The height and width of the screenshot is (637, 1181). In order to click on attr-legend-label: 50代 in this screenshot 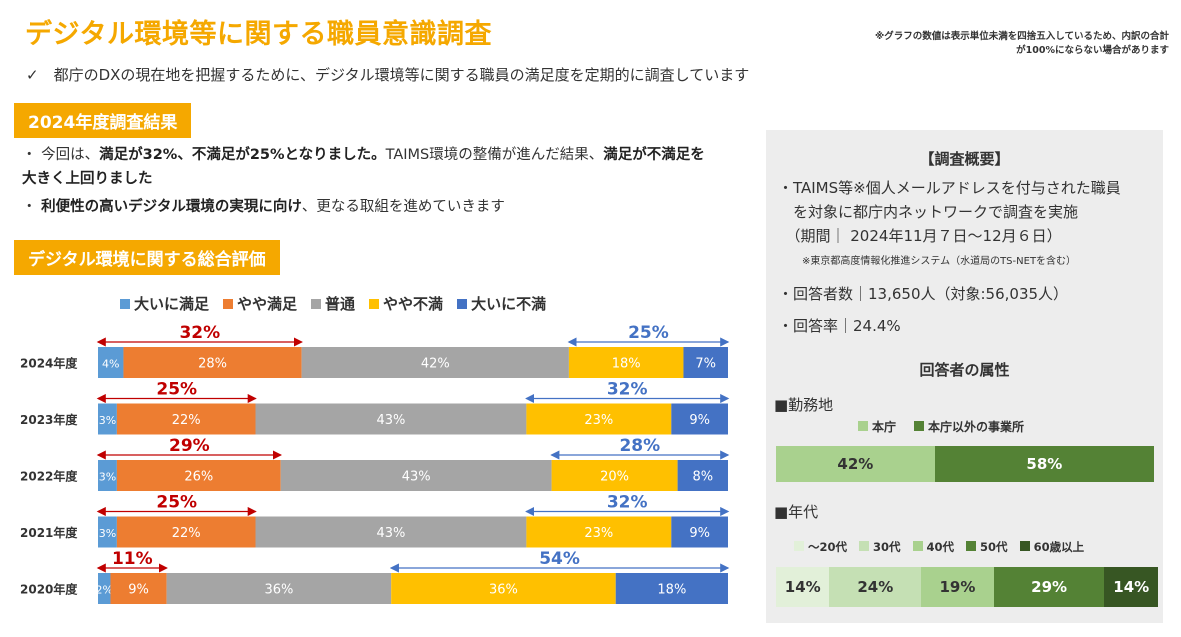, I will do `click(994, 547)`.